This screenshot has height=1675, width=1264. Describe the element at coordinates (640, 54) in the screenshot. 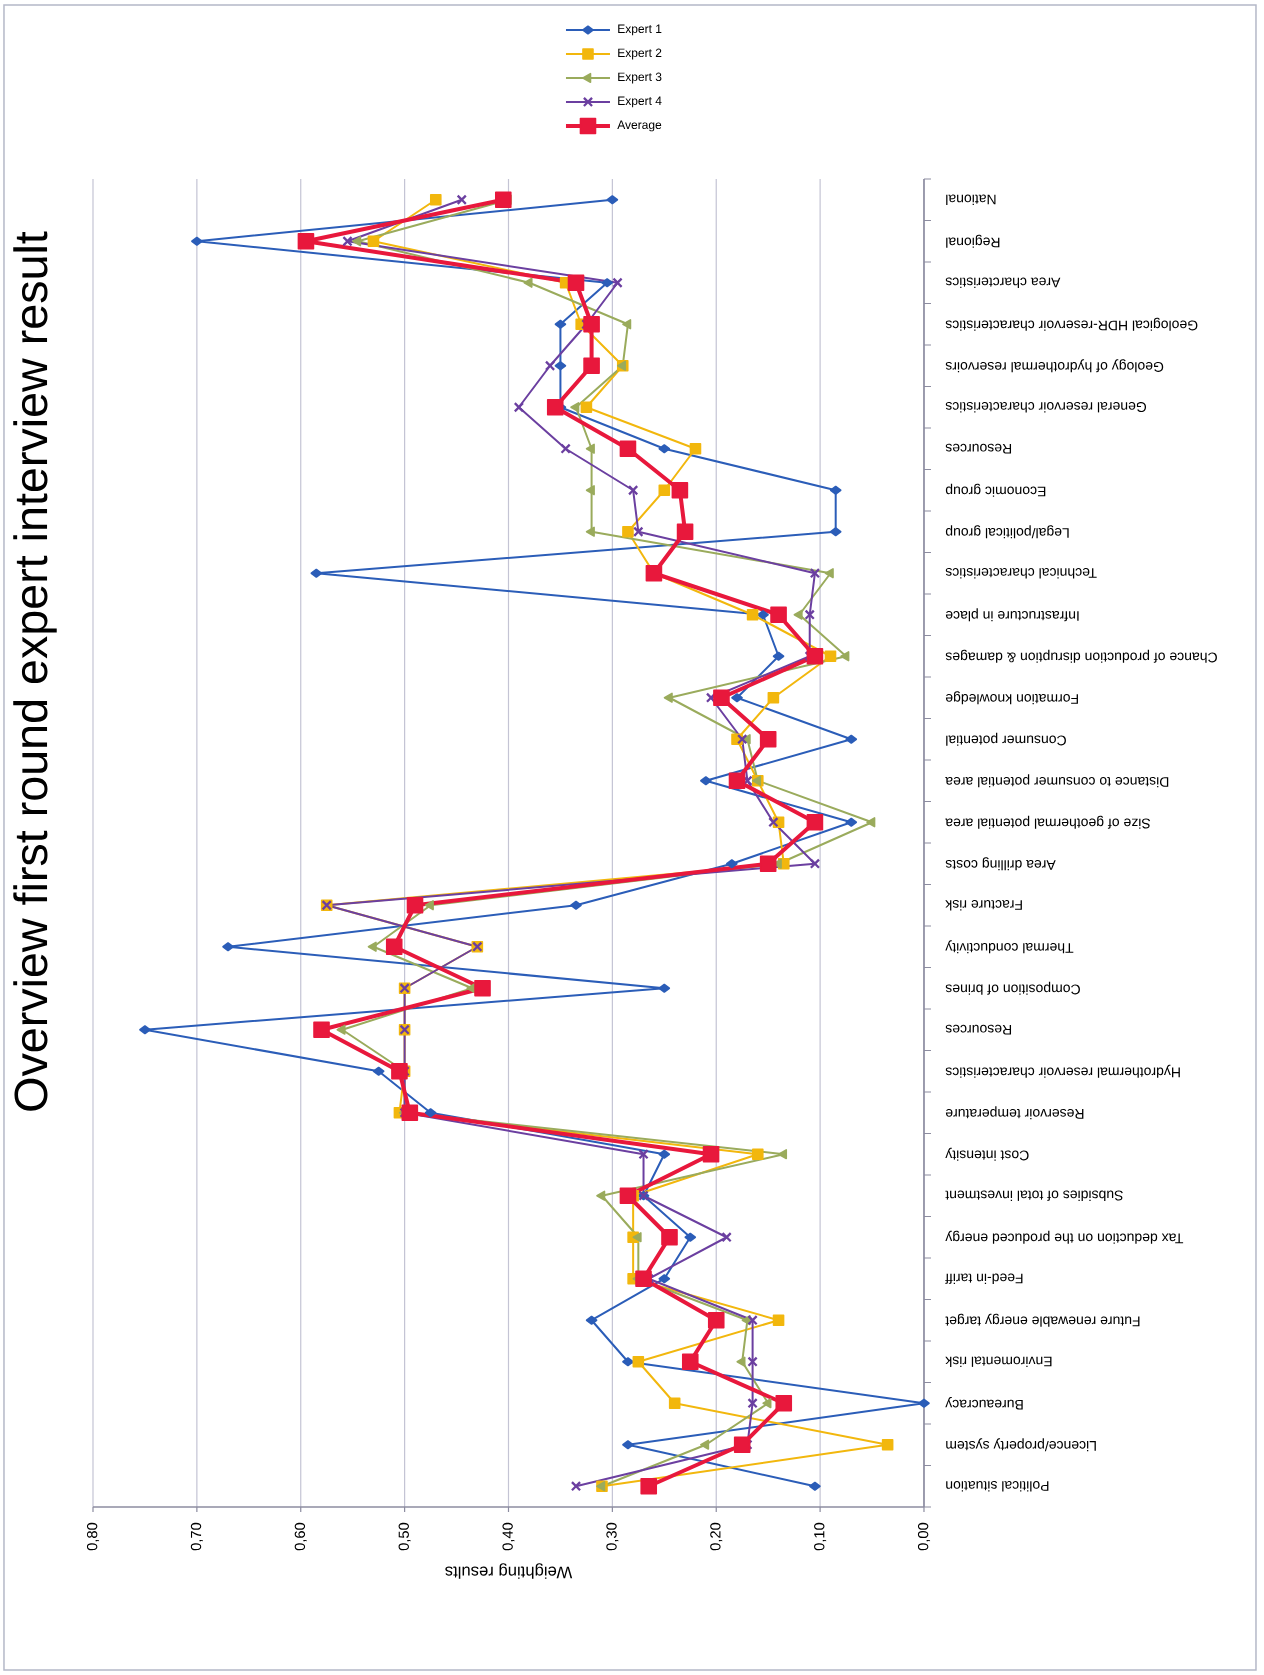

I see `legend-label: Expert 2` at that location.